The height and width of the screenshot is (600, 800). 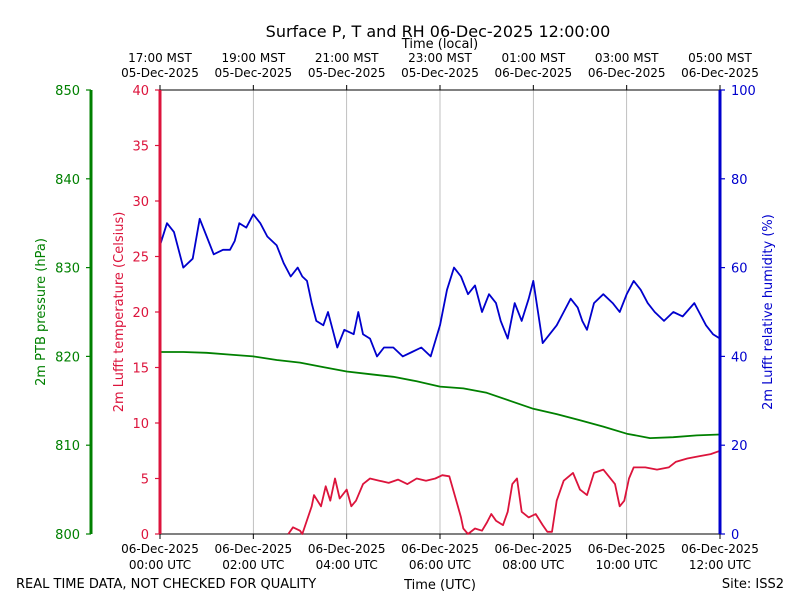 What do you see at coordinates (140, 91) in the screenshot?
I see `temperature-axis-tick-label: 40` at bounding box center [140, 91].